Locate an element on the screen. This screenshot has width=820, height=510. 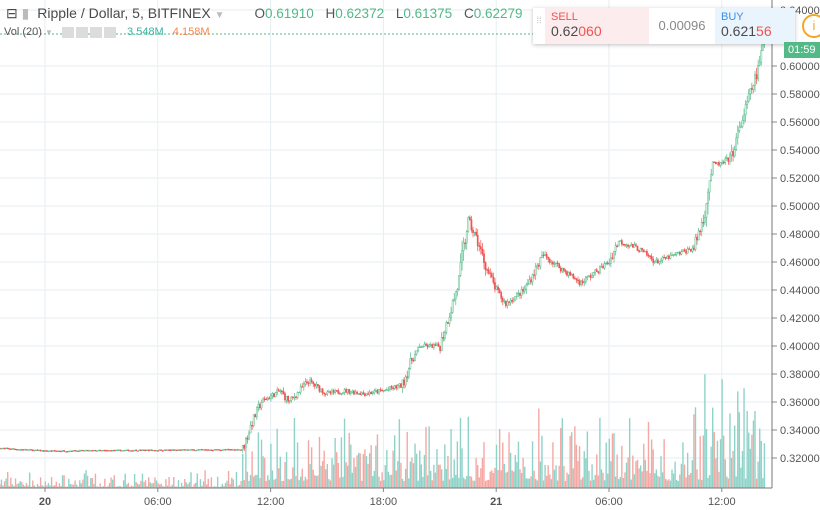
sell-button: SELL 0.62060 is located at coordinates (597, 26).